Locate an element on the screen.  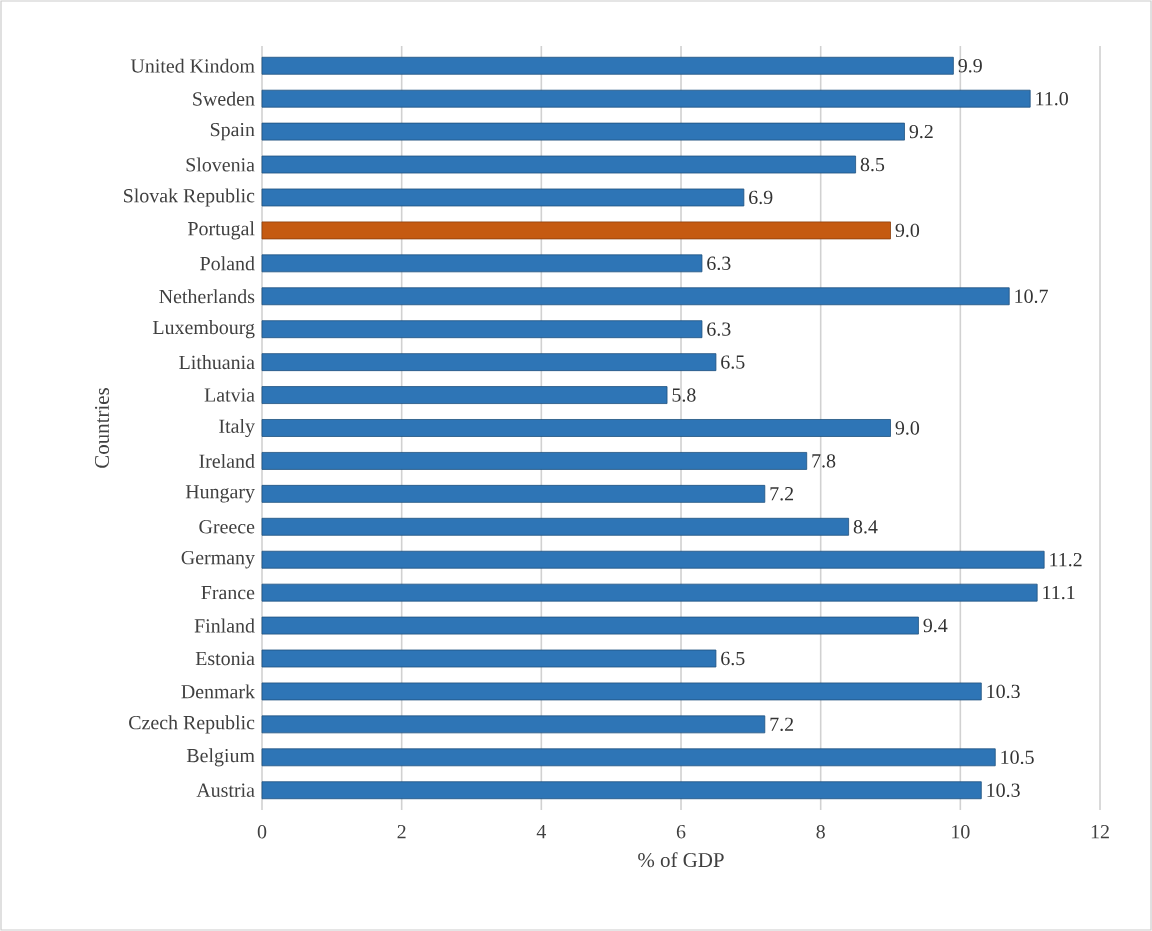
data-label: 11.2 is located at coordinates (1066, 559).